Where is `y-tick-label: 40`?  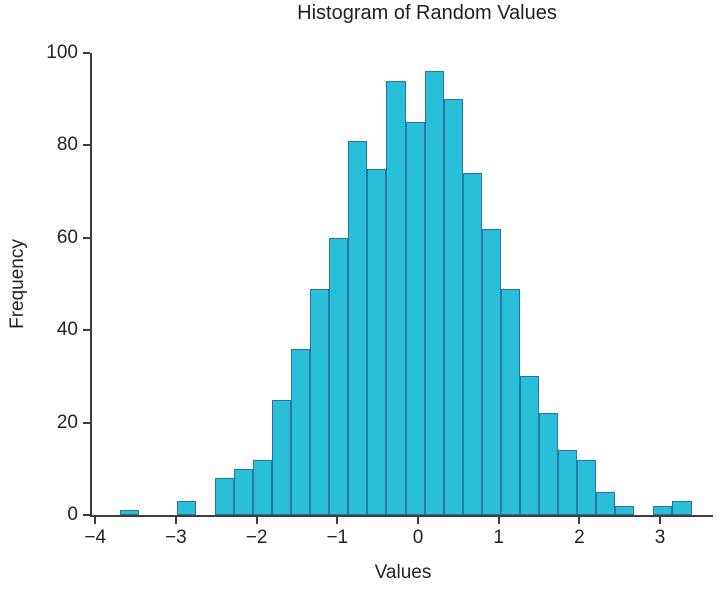 y-tick-label: 40 is located at coordinates (67, 330).